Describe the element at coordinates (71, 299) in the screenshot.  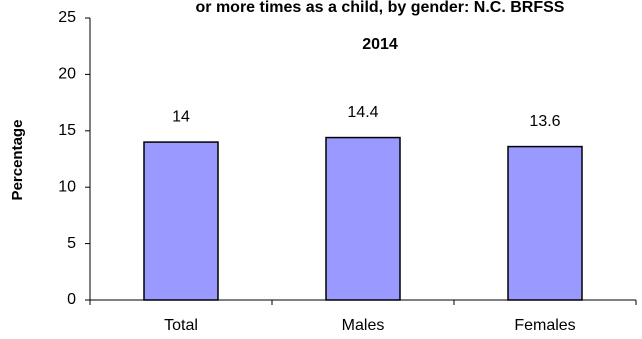
I see `y-tick-label: 0` at that location.